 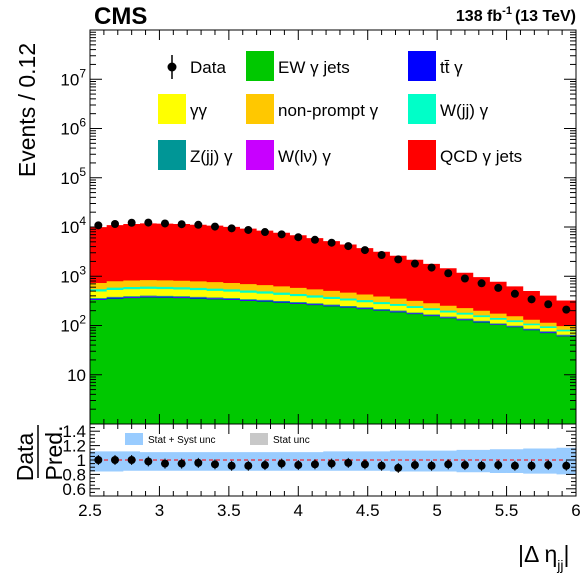 I want to click on y-tick-label: 10³, so click(x=73, y=274).